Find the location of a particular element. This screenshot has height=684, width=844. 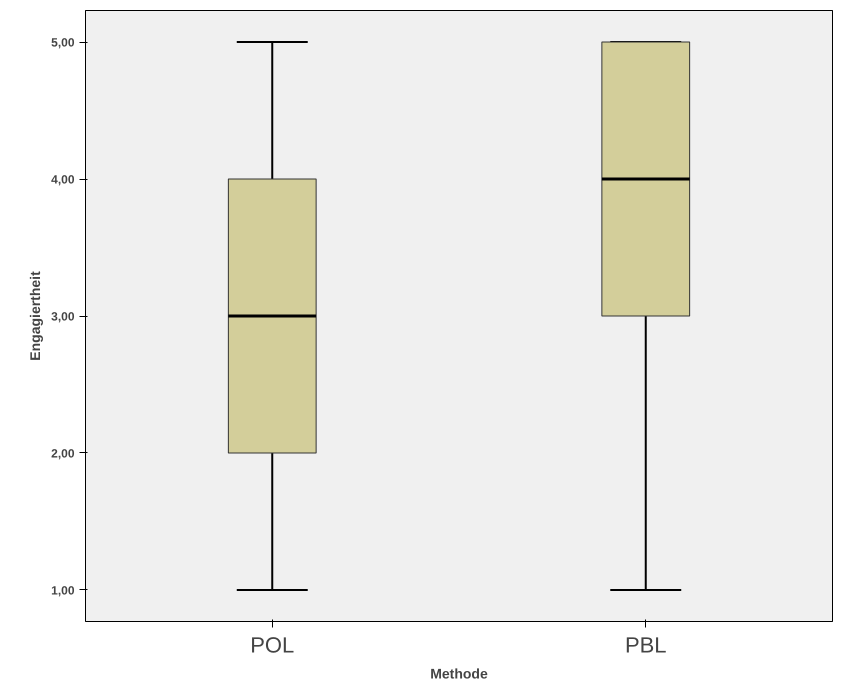

y-tick-label: 2,00 is located at coordinates (63, 453).